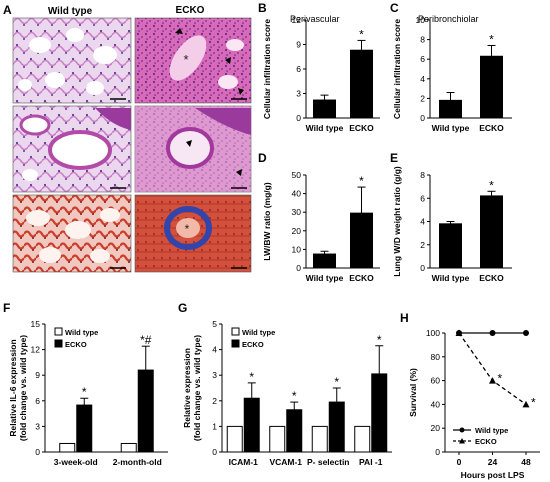 The height and width of the screenshot is (482, 550). What do you see at coordinates (262, 158) in the screenshot?
I see `panel-letter: D` at bounding box center [262, 158].